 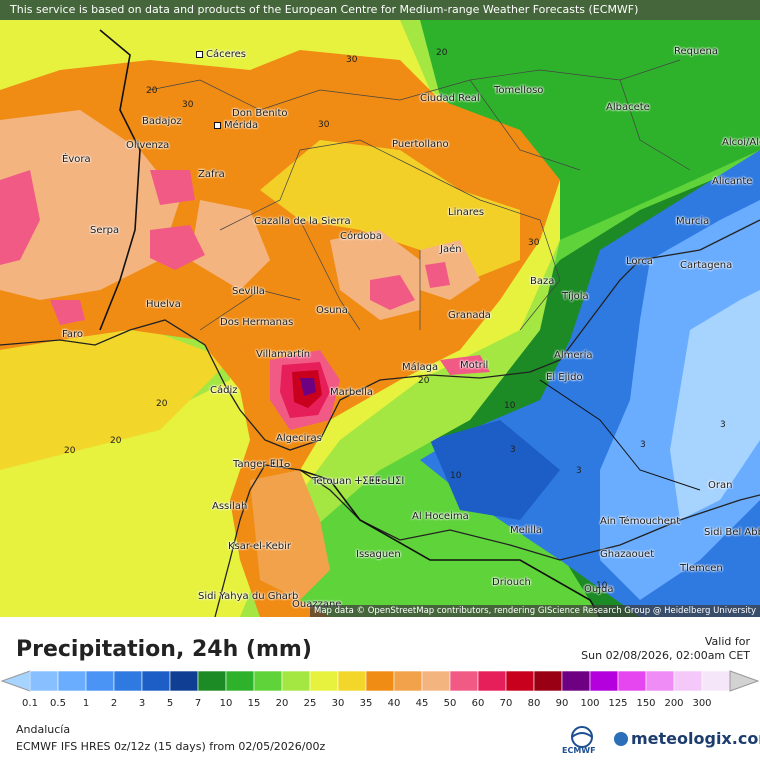 What do you see at coordinates (224, 390) in the screenshot?
I see `city-label: Cádiz` at bounding box center [224, 390].